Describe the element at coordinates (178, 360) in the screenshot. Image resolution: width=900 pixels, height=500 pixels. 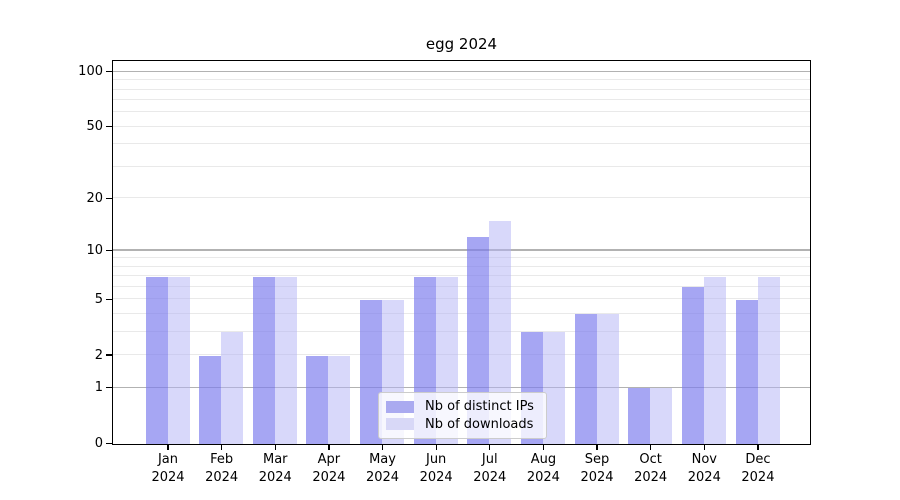
I see `bar-jan-downloads` at that location.